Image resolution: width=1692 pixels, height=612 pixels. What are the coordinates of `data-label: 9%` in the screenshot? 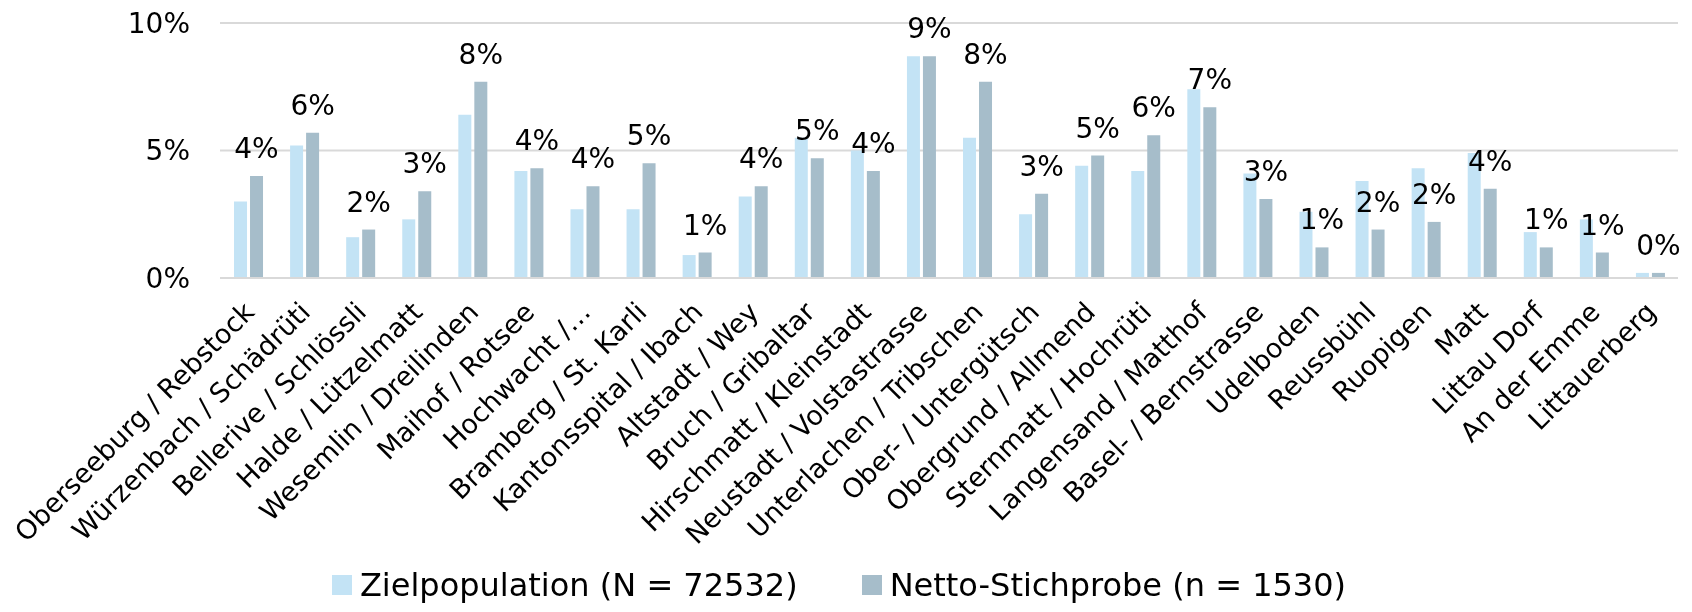 It's located at (929, 29).